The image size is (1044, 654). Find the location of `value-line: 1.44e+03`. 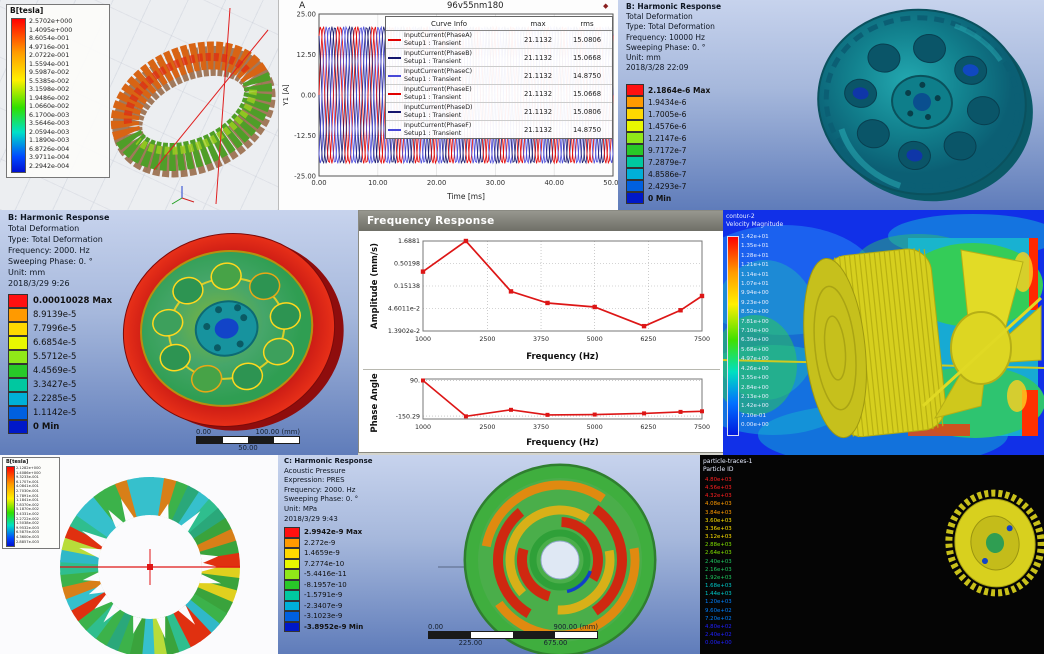

value-line: 1.44e+03 is located at coordinates (718, 594).